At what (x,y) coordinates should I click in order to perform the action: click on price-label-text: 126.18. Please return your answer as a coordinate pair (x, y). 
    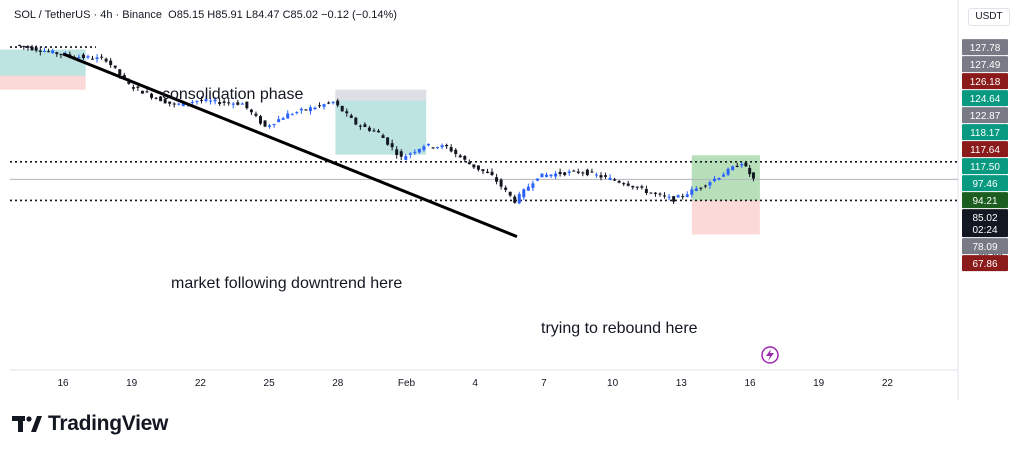
    Looking at the image, I should click on (985, 82).